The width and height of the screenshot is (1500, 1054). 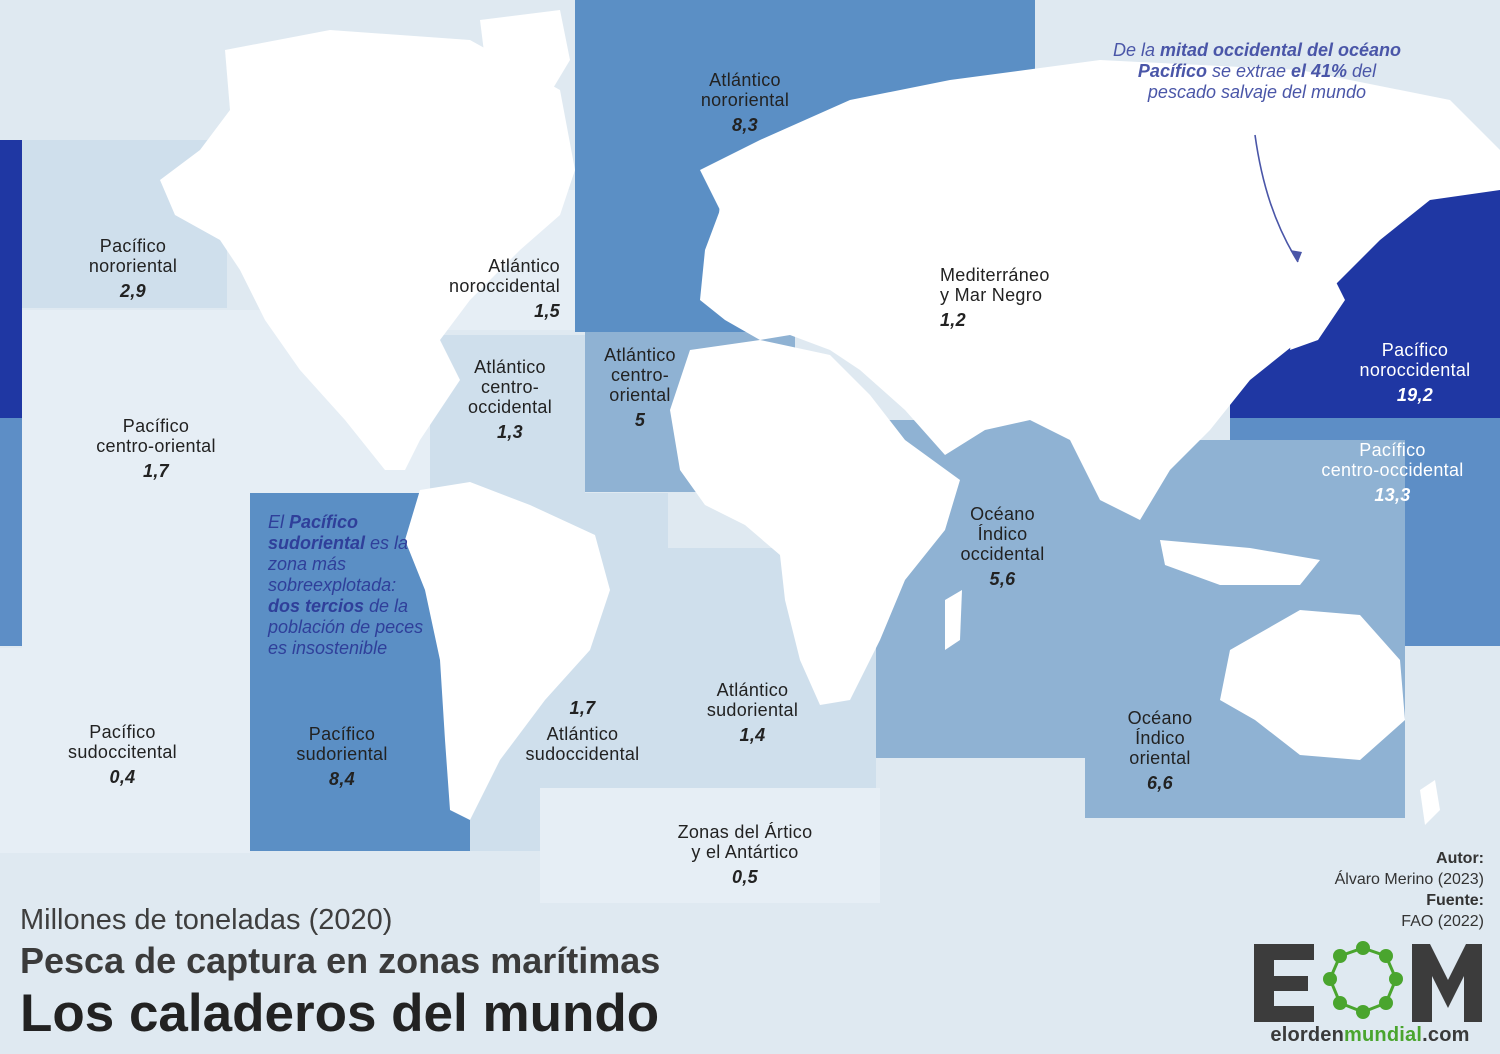 I want to click on zone-name: Zonas del Ártico y el Antártico, so click(x=745, y=842).